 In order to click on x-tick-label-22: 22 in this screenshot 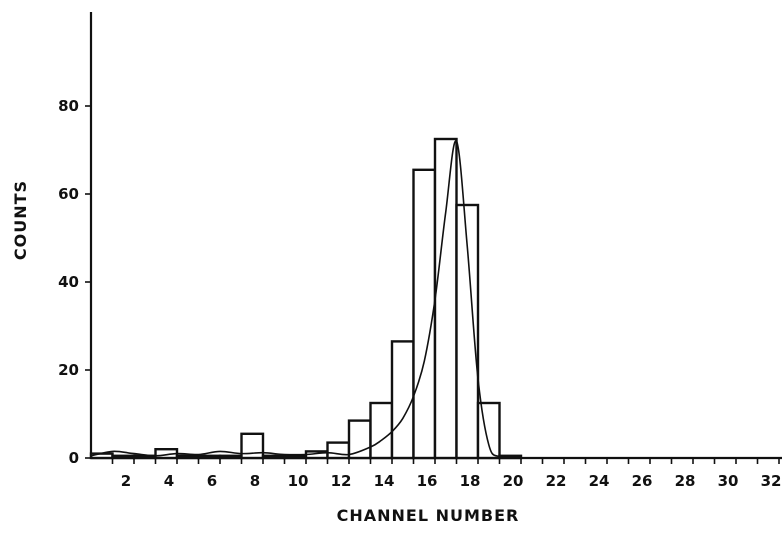, I will do `click(556, 481)`.